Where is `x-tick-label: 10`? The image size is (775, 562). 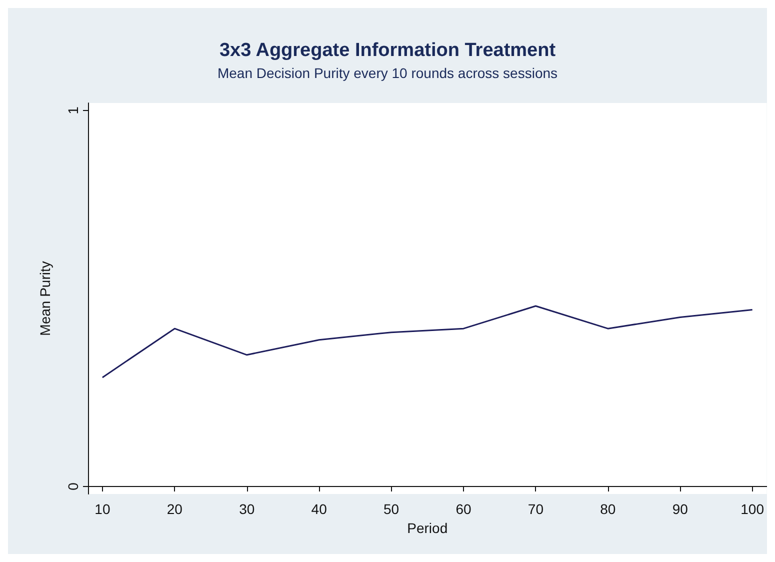 x-tick-label: 10 is located at coordinates (102, 509).